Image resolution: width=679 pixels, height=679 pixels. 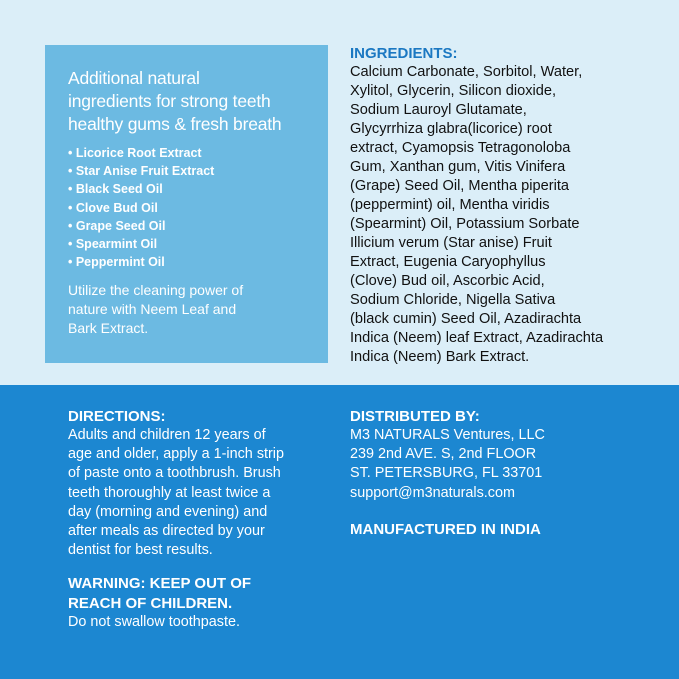 What do you see at coordinates (141, 171) in the screenshot?
I see `bullet-item: • Star Anise Fruit Extract` at bounding box center [141, 171].